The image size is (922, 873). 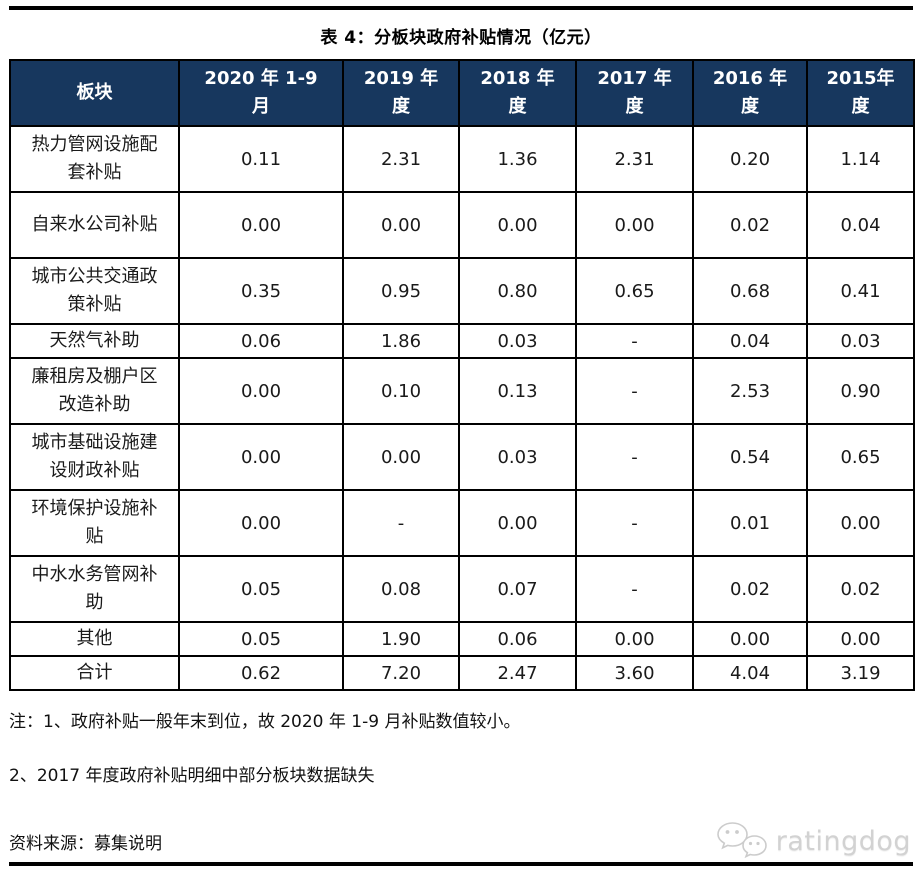 What do you see at coordinates (517, 291) in the screenshot?
I see `cell-value: 0.80` at bounding box center [517, 291].